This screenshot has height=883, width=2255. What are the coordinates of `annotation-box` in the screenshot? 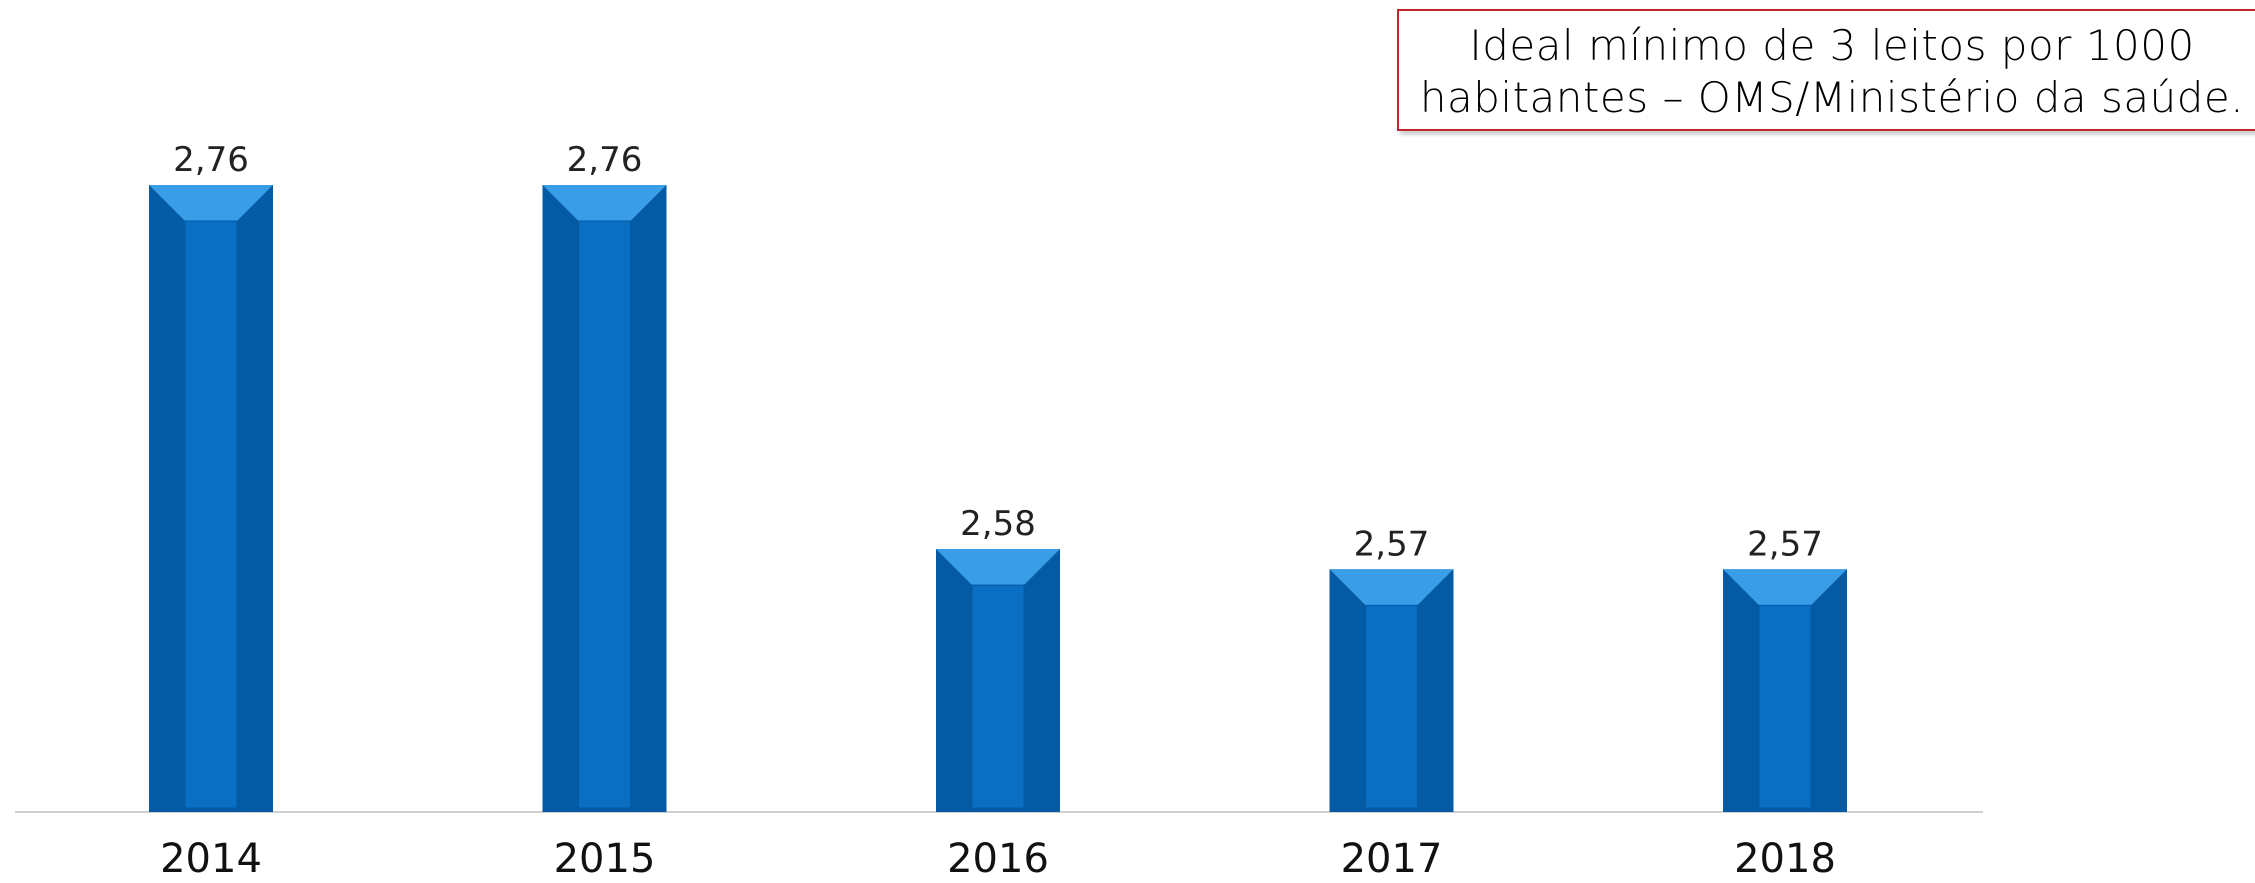 It's located at (1826, 70).